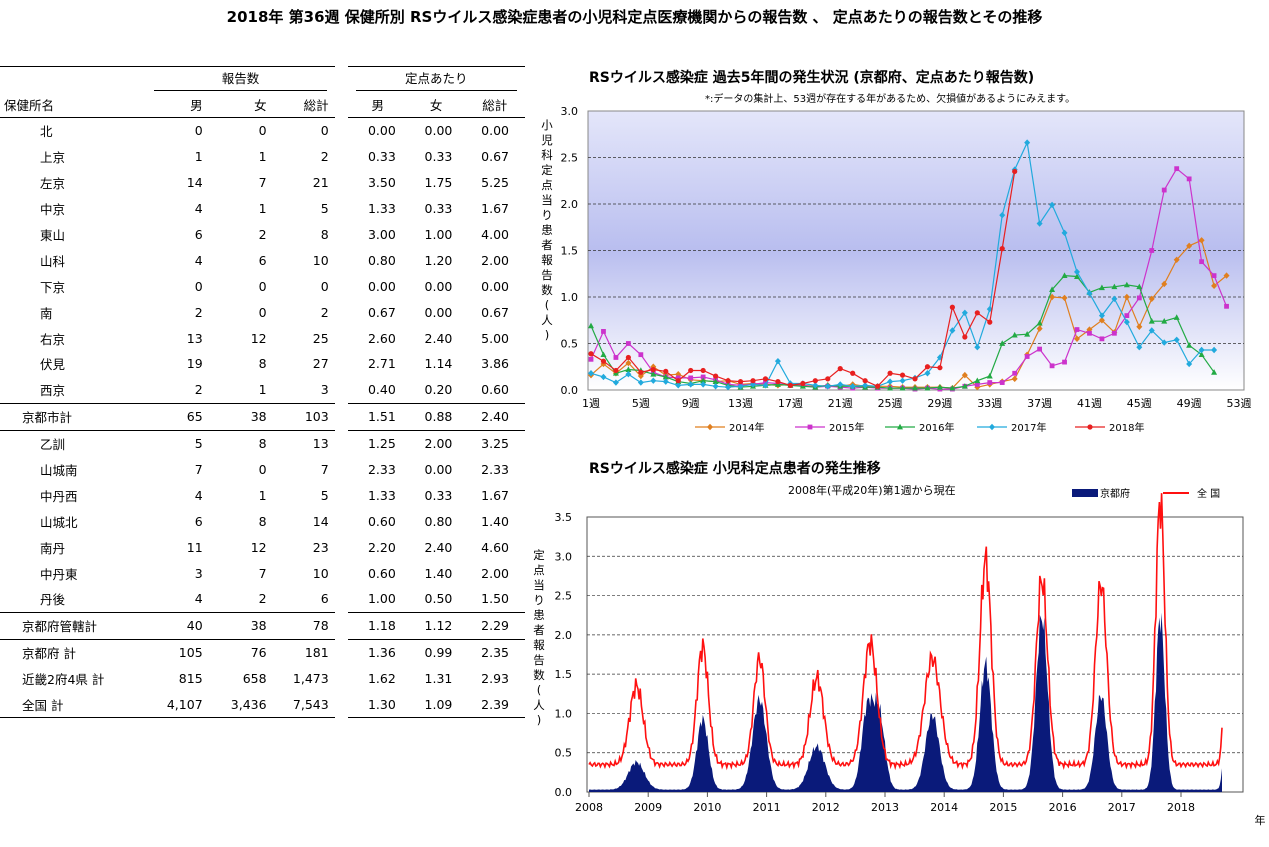  I want to click on male-cell: 105, so click(190, 653).